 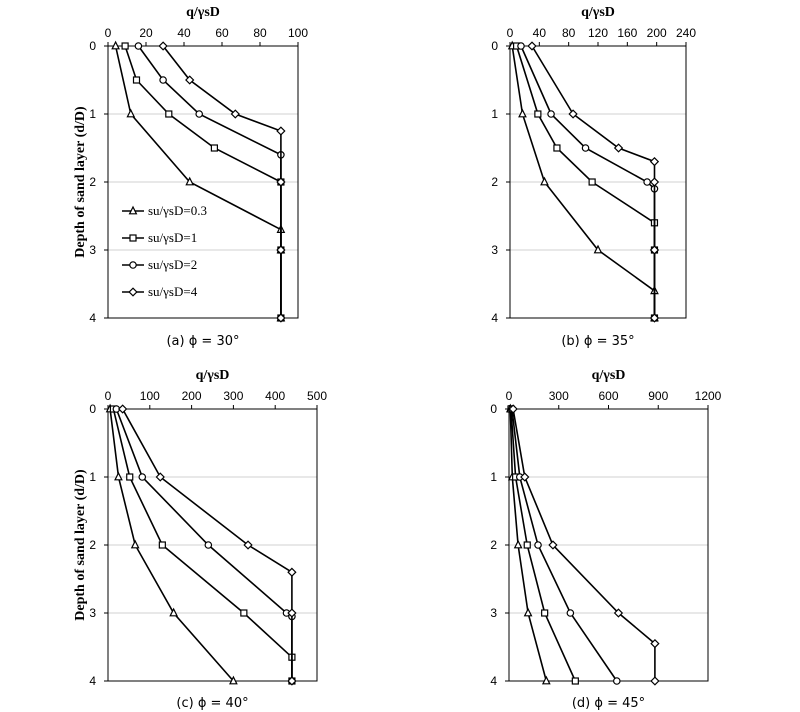 I want to click on panel-caption: (c) ϕ = 40°, so click(x=212, y=703).